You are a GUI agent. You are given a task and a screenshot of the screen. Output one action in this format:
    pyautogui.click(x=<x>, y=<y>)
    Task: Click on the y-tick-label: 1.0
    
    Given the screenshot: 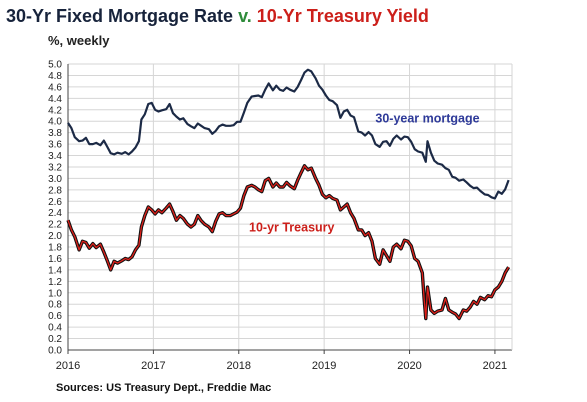 What is the action you would take?
    pyautogui.click(x=55, y=293)
    